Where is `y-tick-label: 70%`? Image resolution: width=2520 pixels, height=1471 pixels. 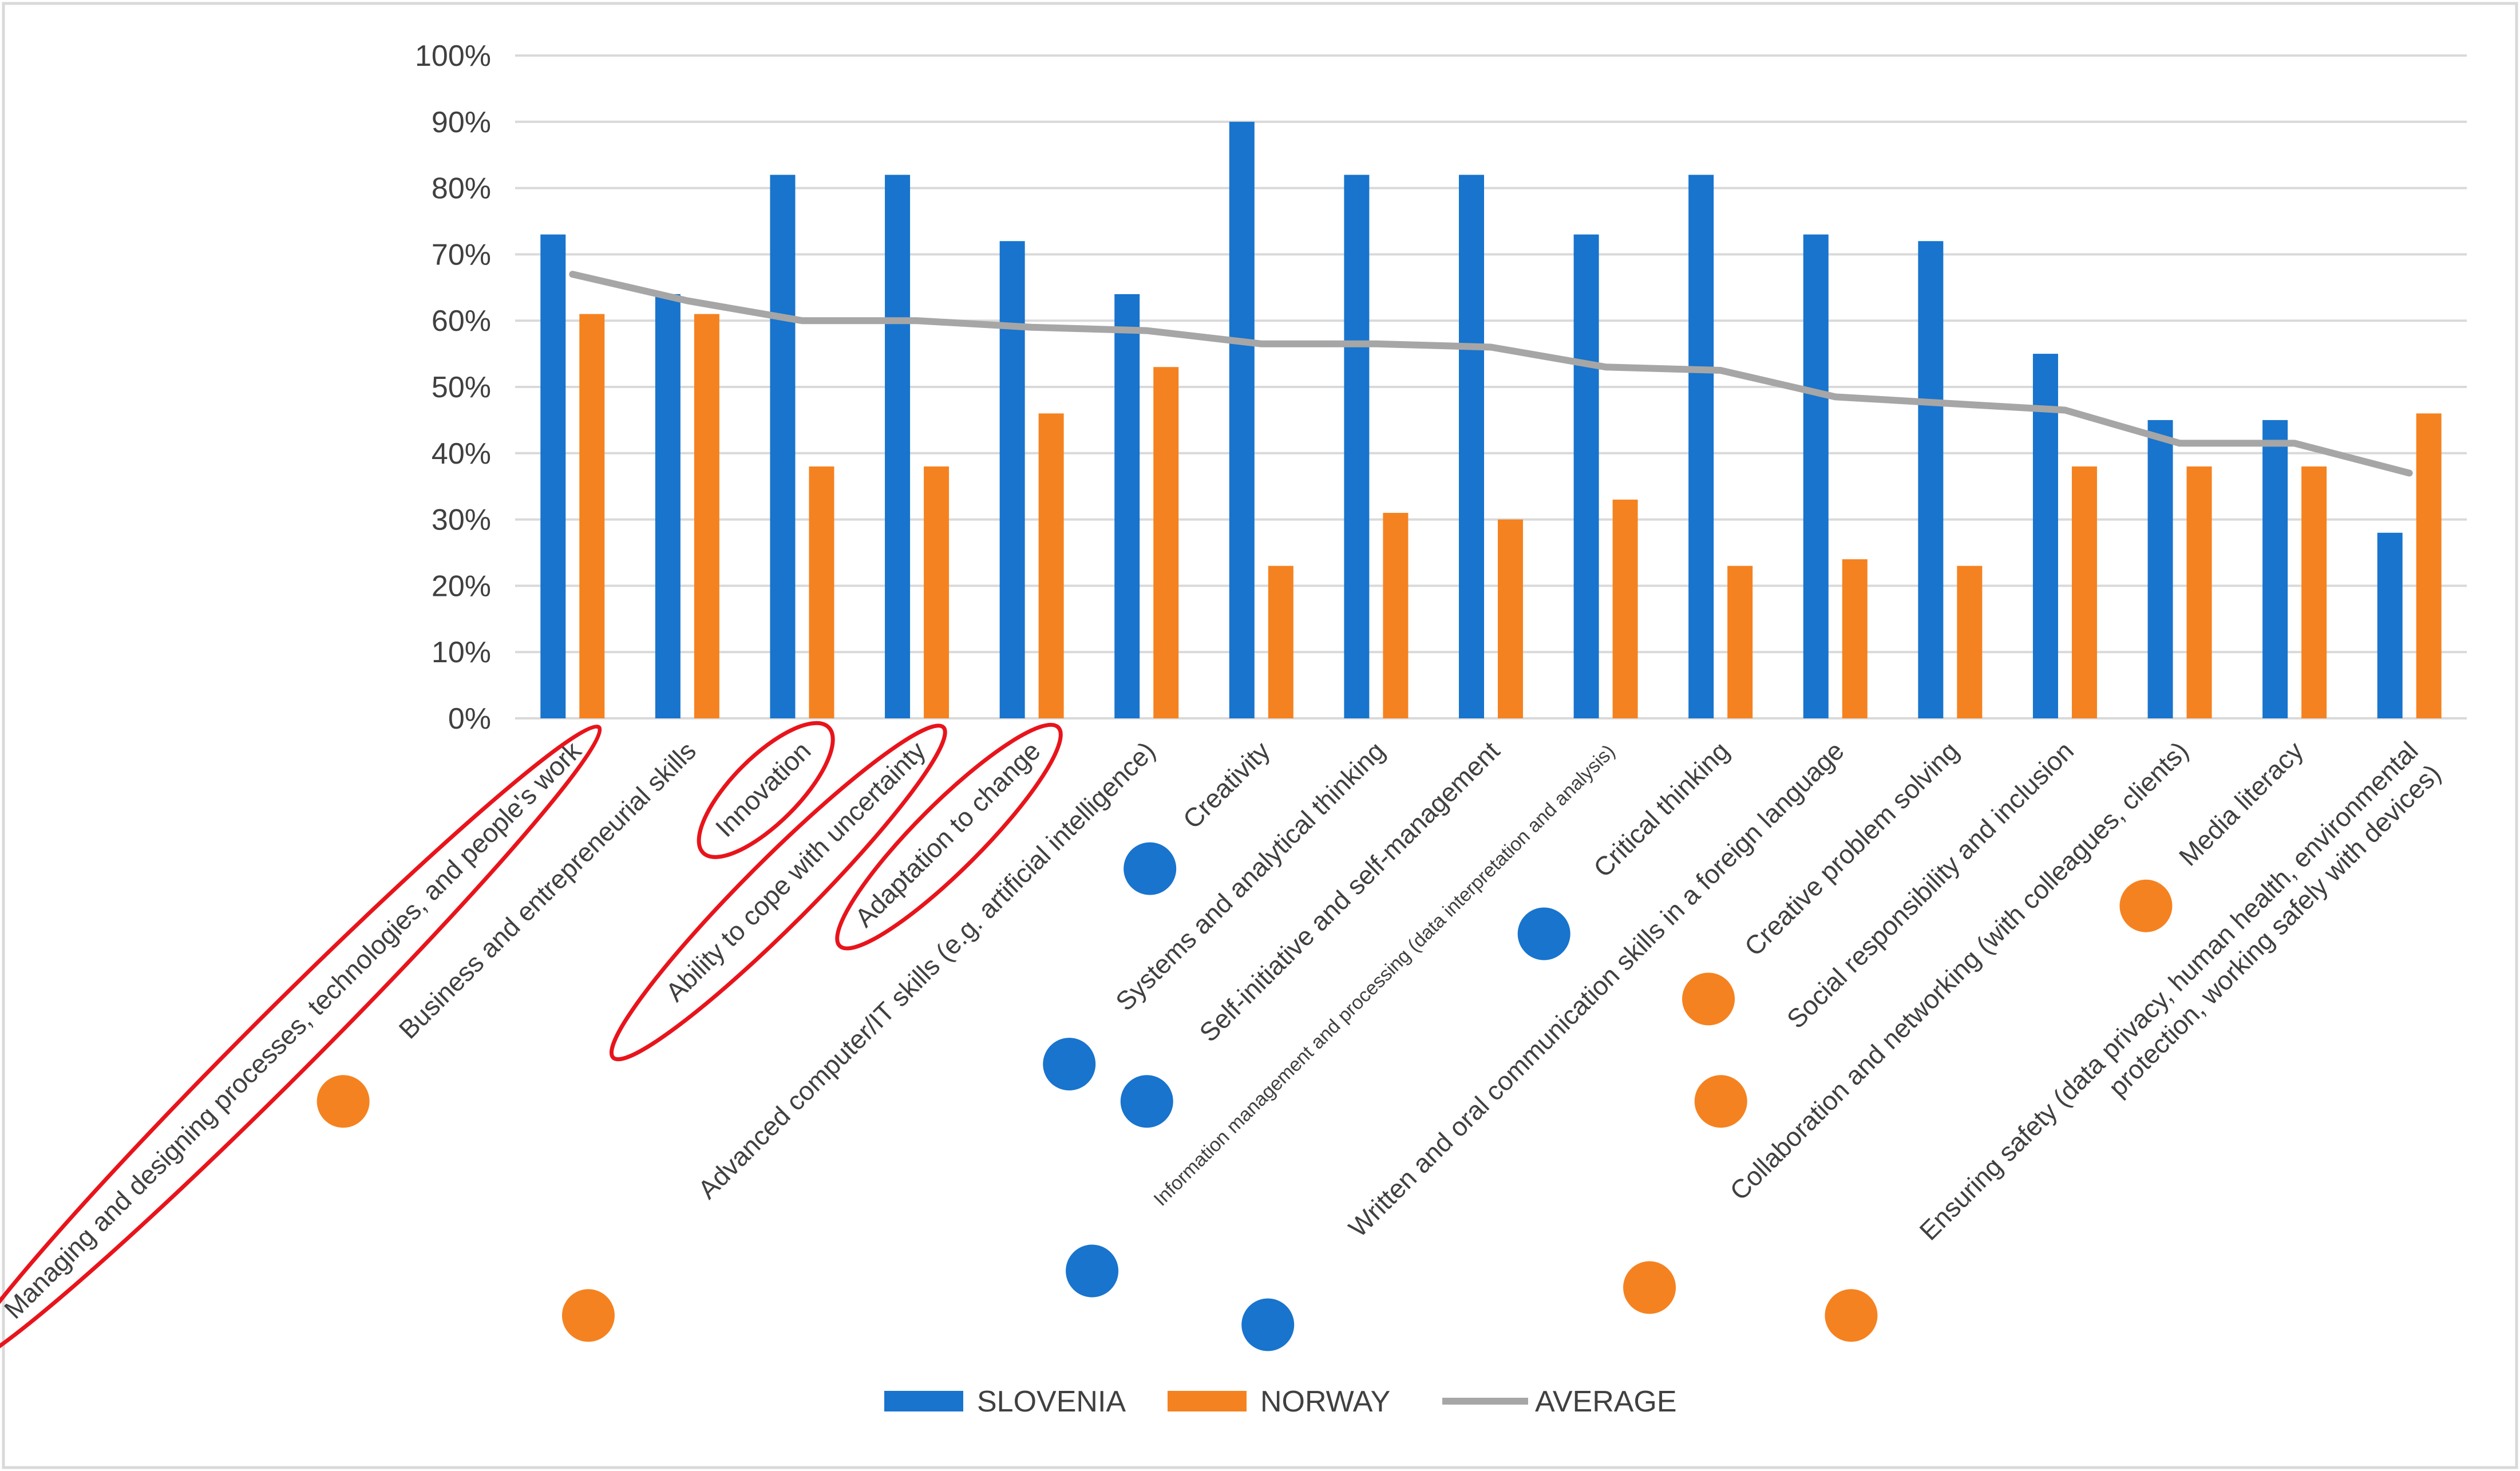 y-tick-label: 70% is located at coordinates (461, 254).